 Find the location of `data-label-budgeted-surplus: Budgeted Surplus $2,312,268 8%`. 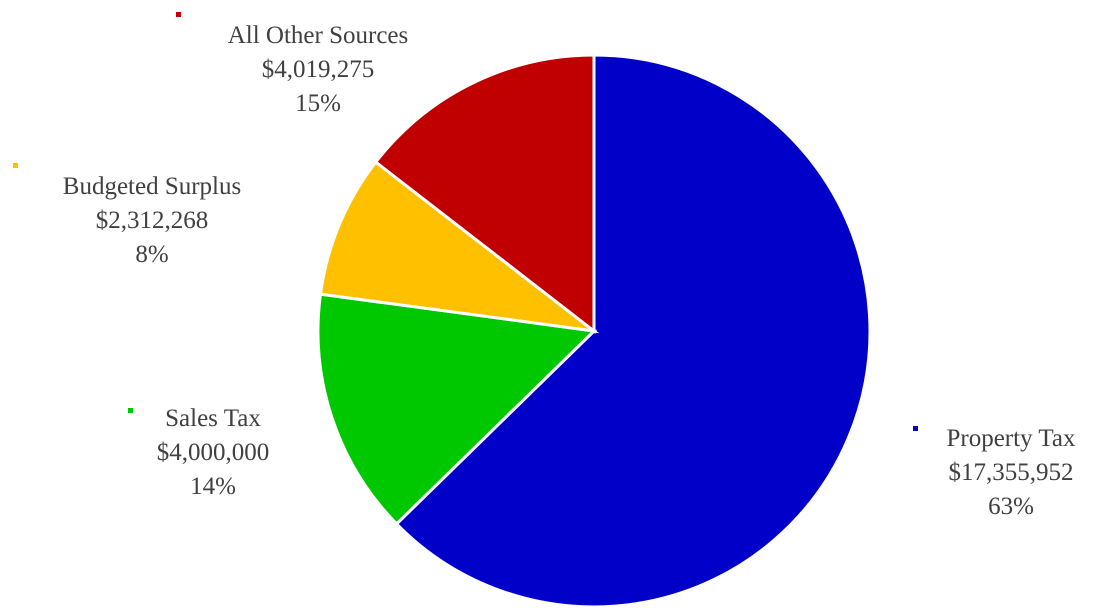

data-label-budgeted-surplus: Budgeted Surplus $2,312,268 8% is located at coordinates (127, 215).